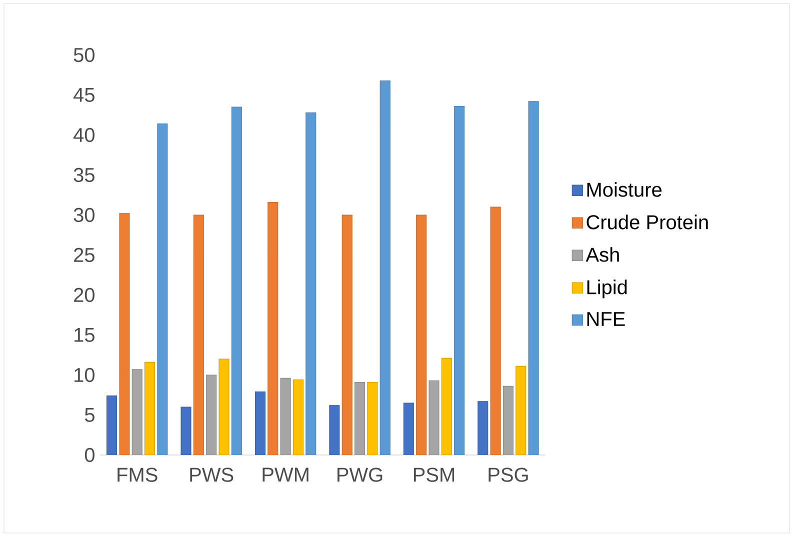 The width and height of the screenshot is (794, 537). I want to click on legend-label: Crude Protein, so click(647, 222).